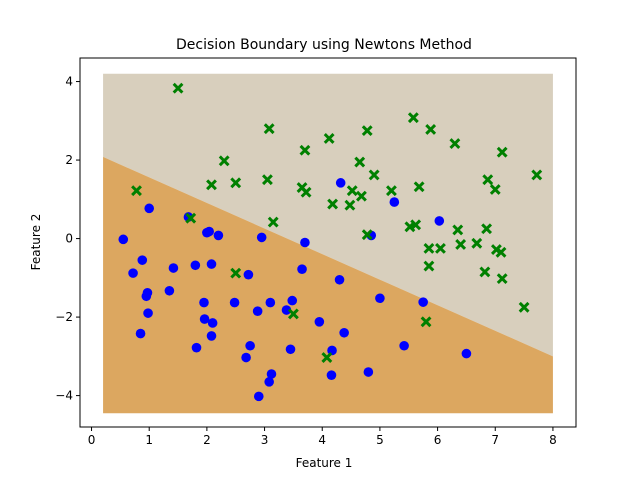 This screenshot has width=640, height=480. I want to click on x-axis-label: Feature 1, so click(324, 463).